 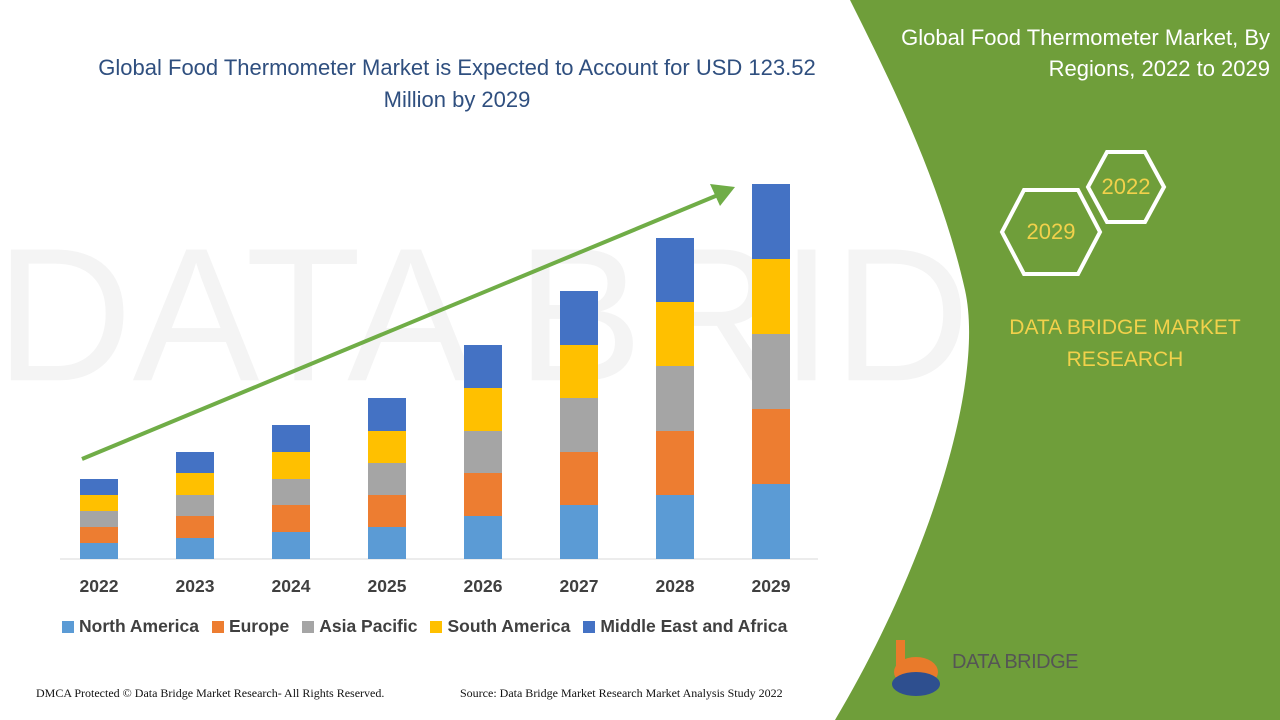 What do you see at coordinates (483, 586) in the screenshot?
I see `x-tick-label: 2026` at bounding box center [483, 586].